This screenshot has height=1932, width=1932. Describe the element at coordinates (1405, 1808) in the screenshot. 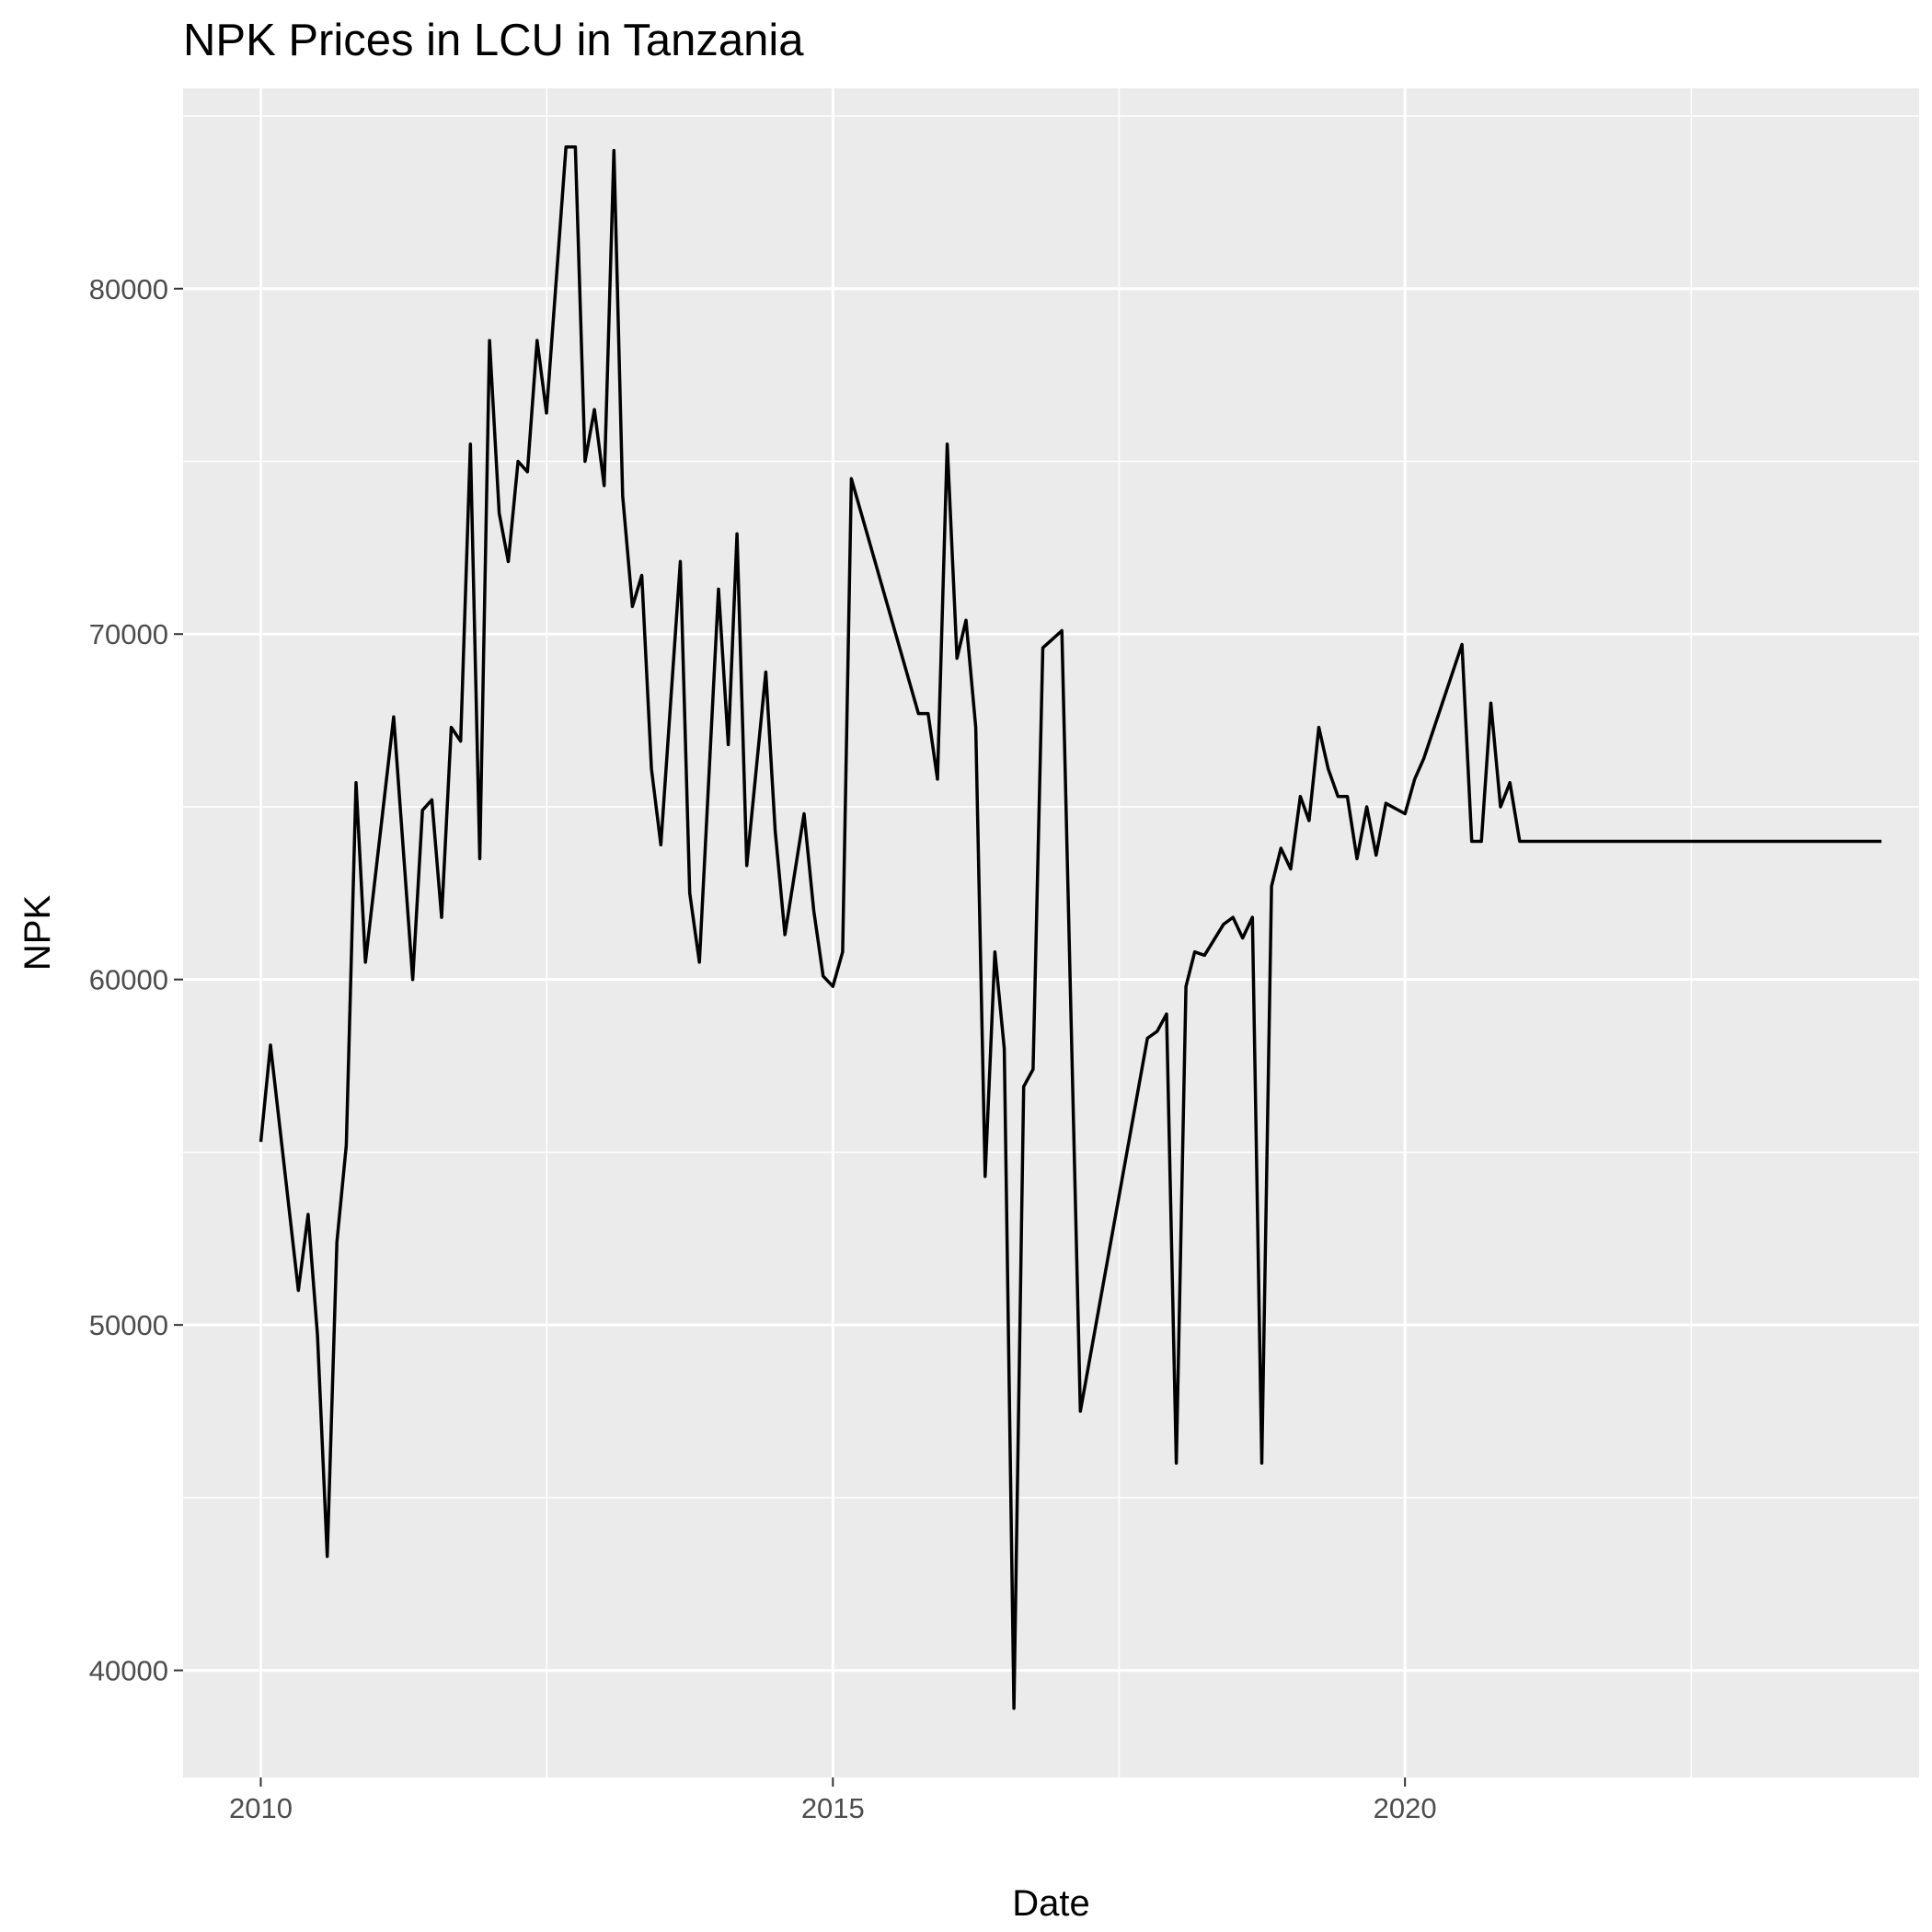

I see `x-tick-label: 2020` at that location.